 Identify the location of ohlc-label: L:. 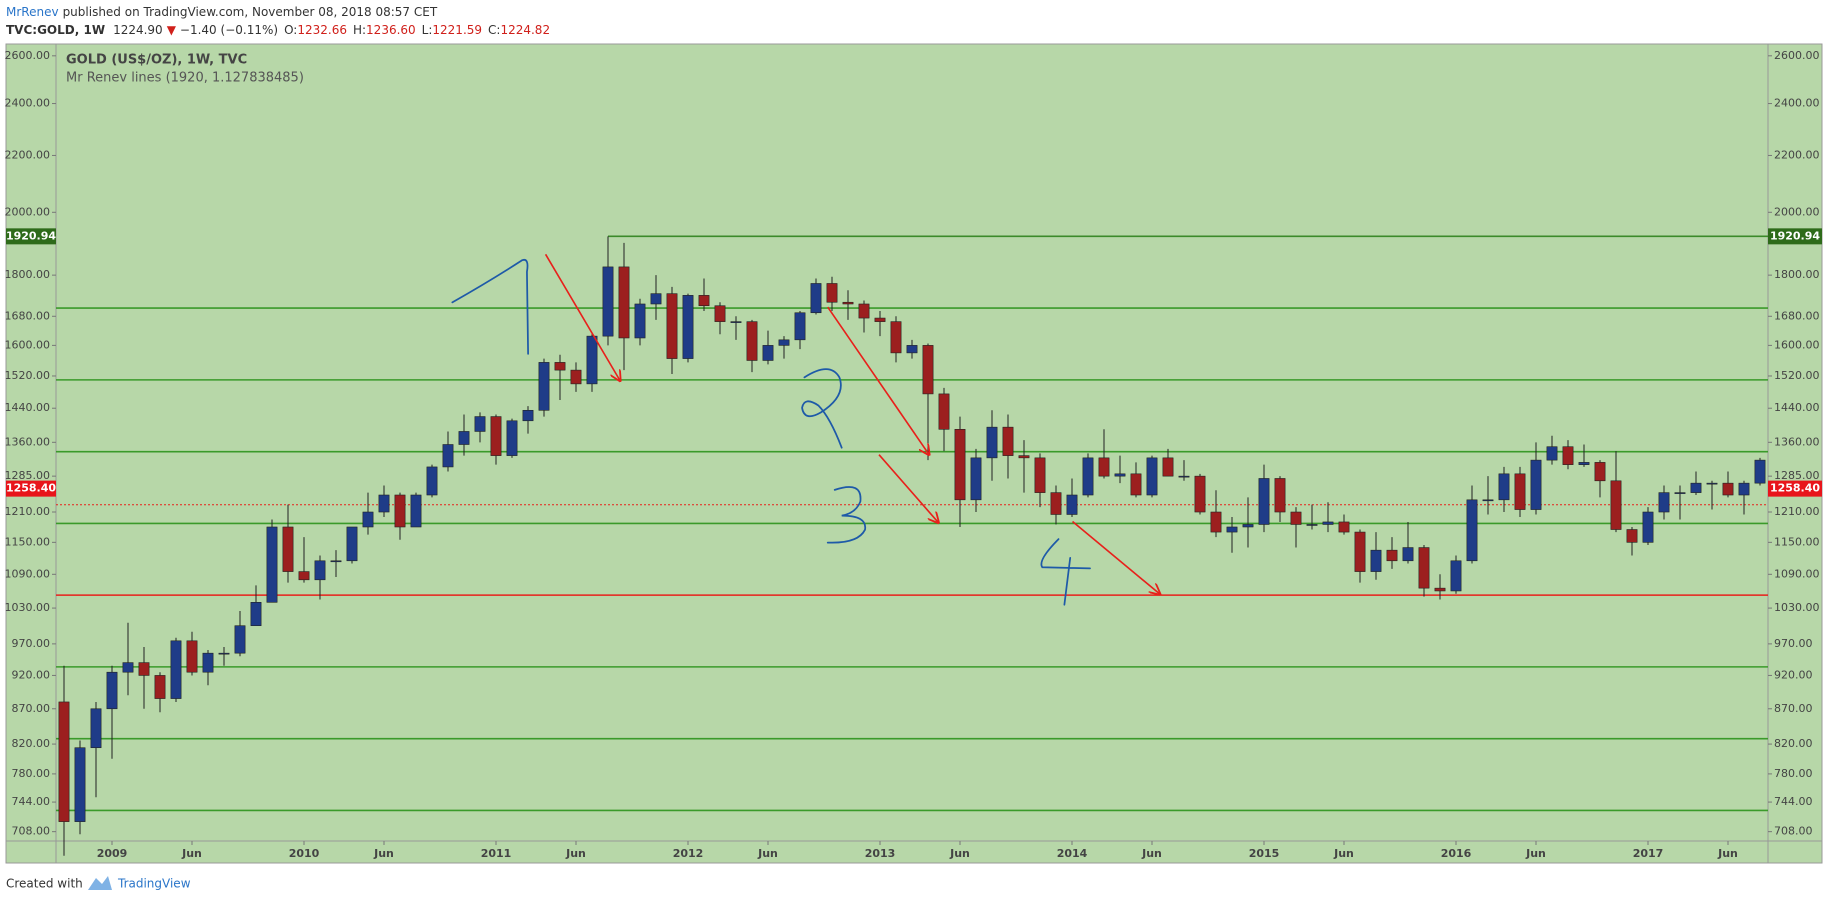
(427, 30).